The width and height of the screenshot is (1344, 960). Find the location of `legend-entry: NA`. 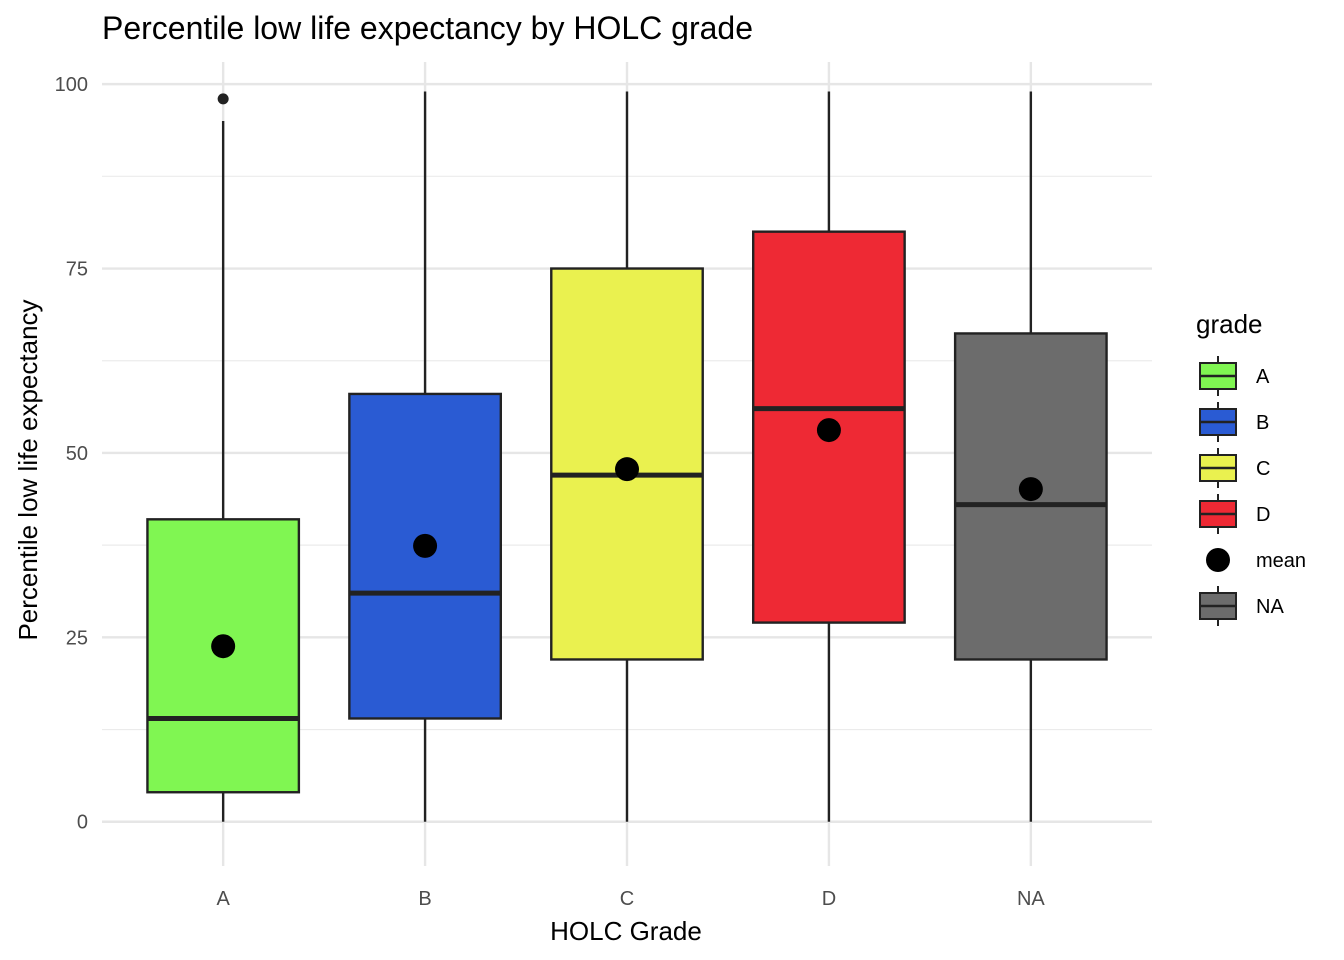

legend-entry: NA is located at coordinates (1241, 606).